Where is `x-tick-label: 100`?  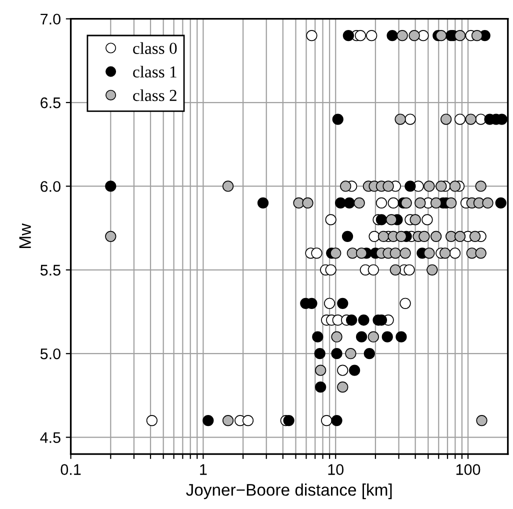
x-tick-label: 100 is located at coordinates (468, 469).